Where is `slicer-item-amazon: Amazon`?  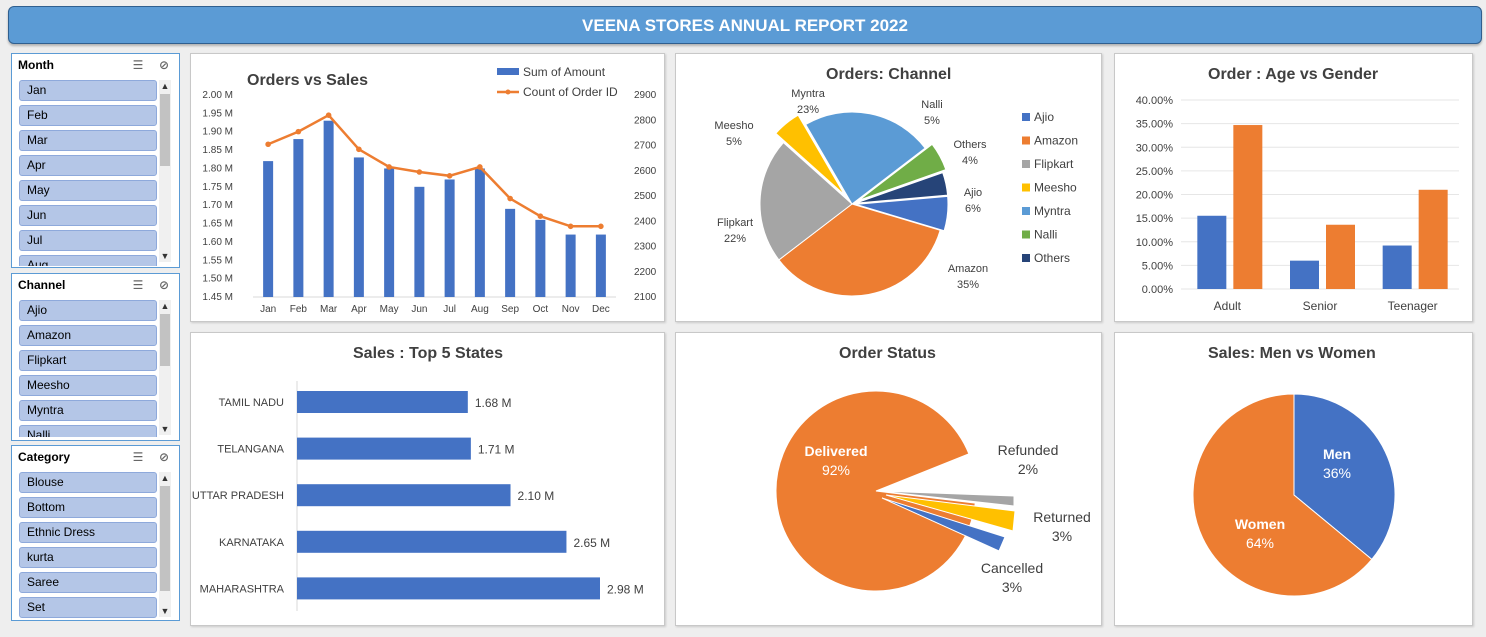
slicer-item-amazon: Amazon is located at coordinates (88, 335).